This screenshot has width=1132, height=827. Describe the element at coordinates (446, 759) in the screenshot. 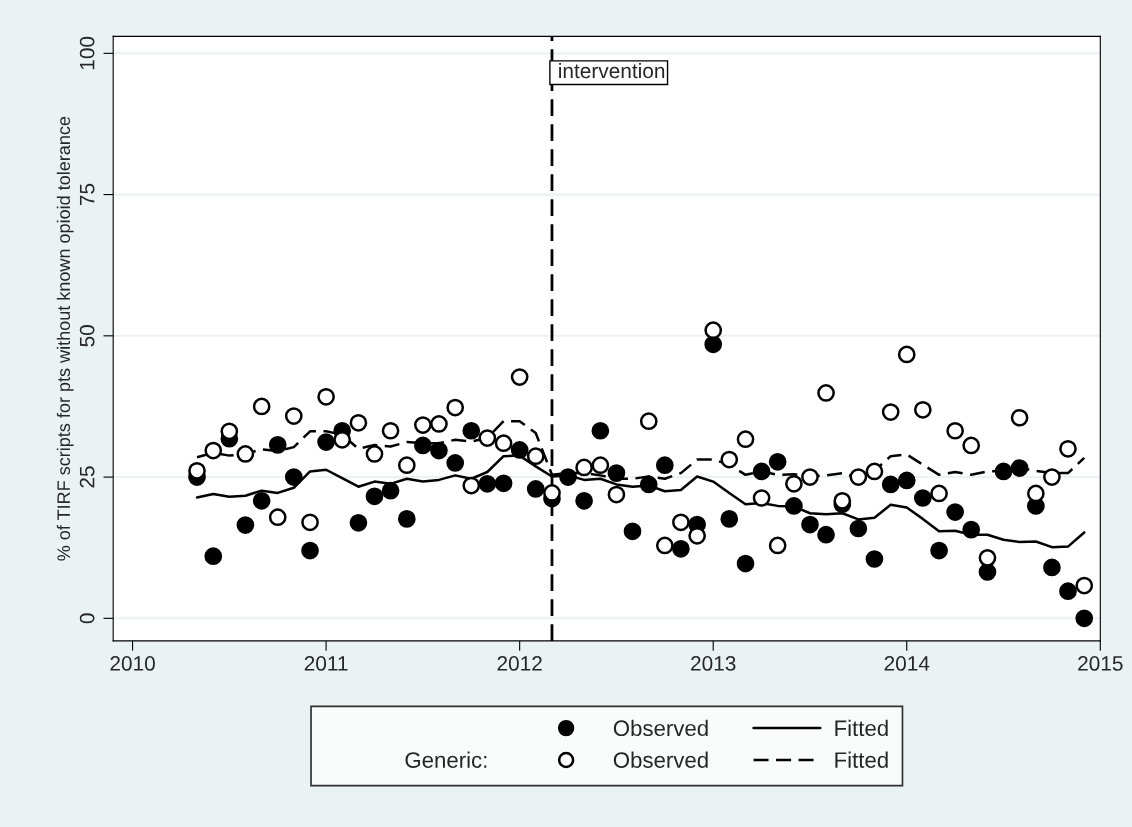

I see `text: Generic:` at that location.